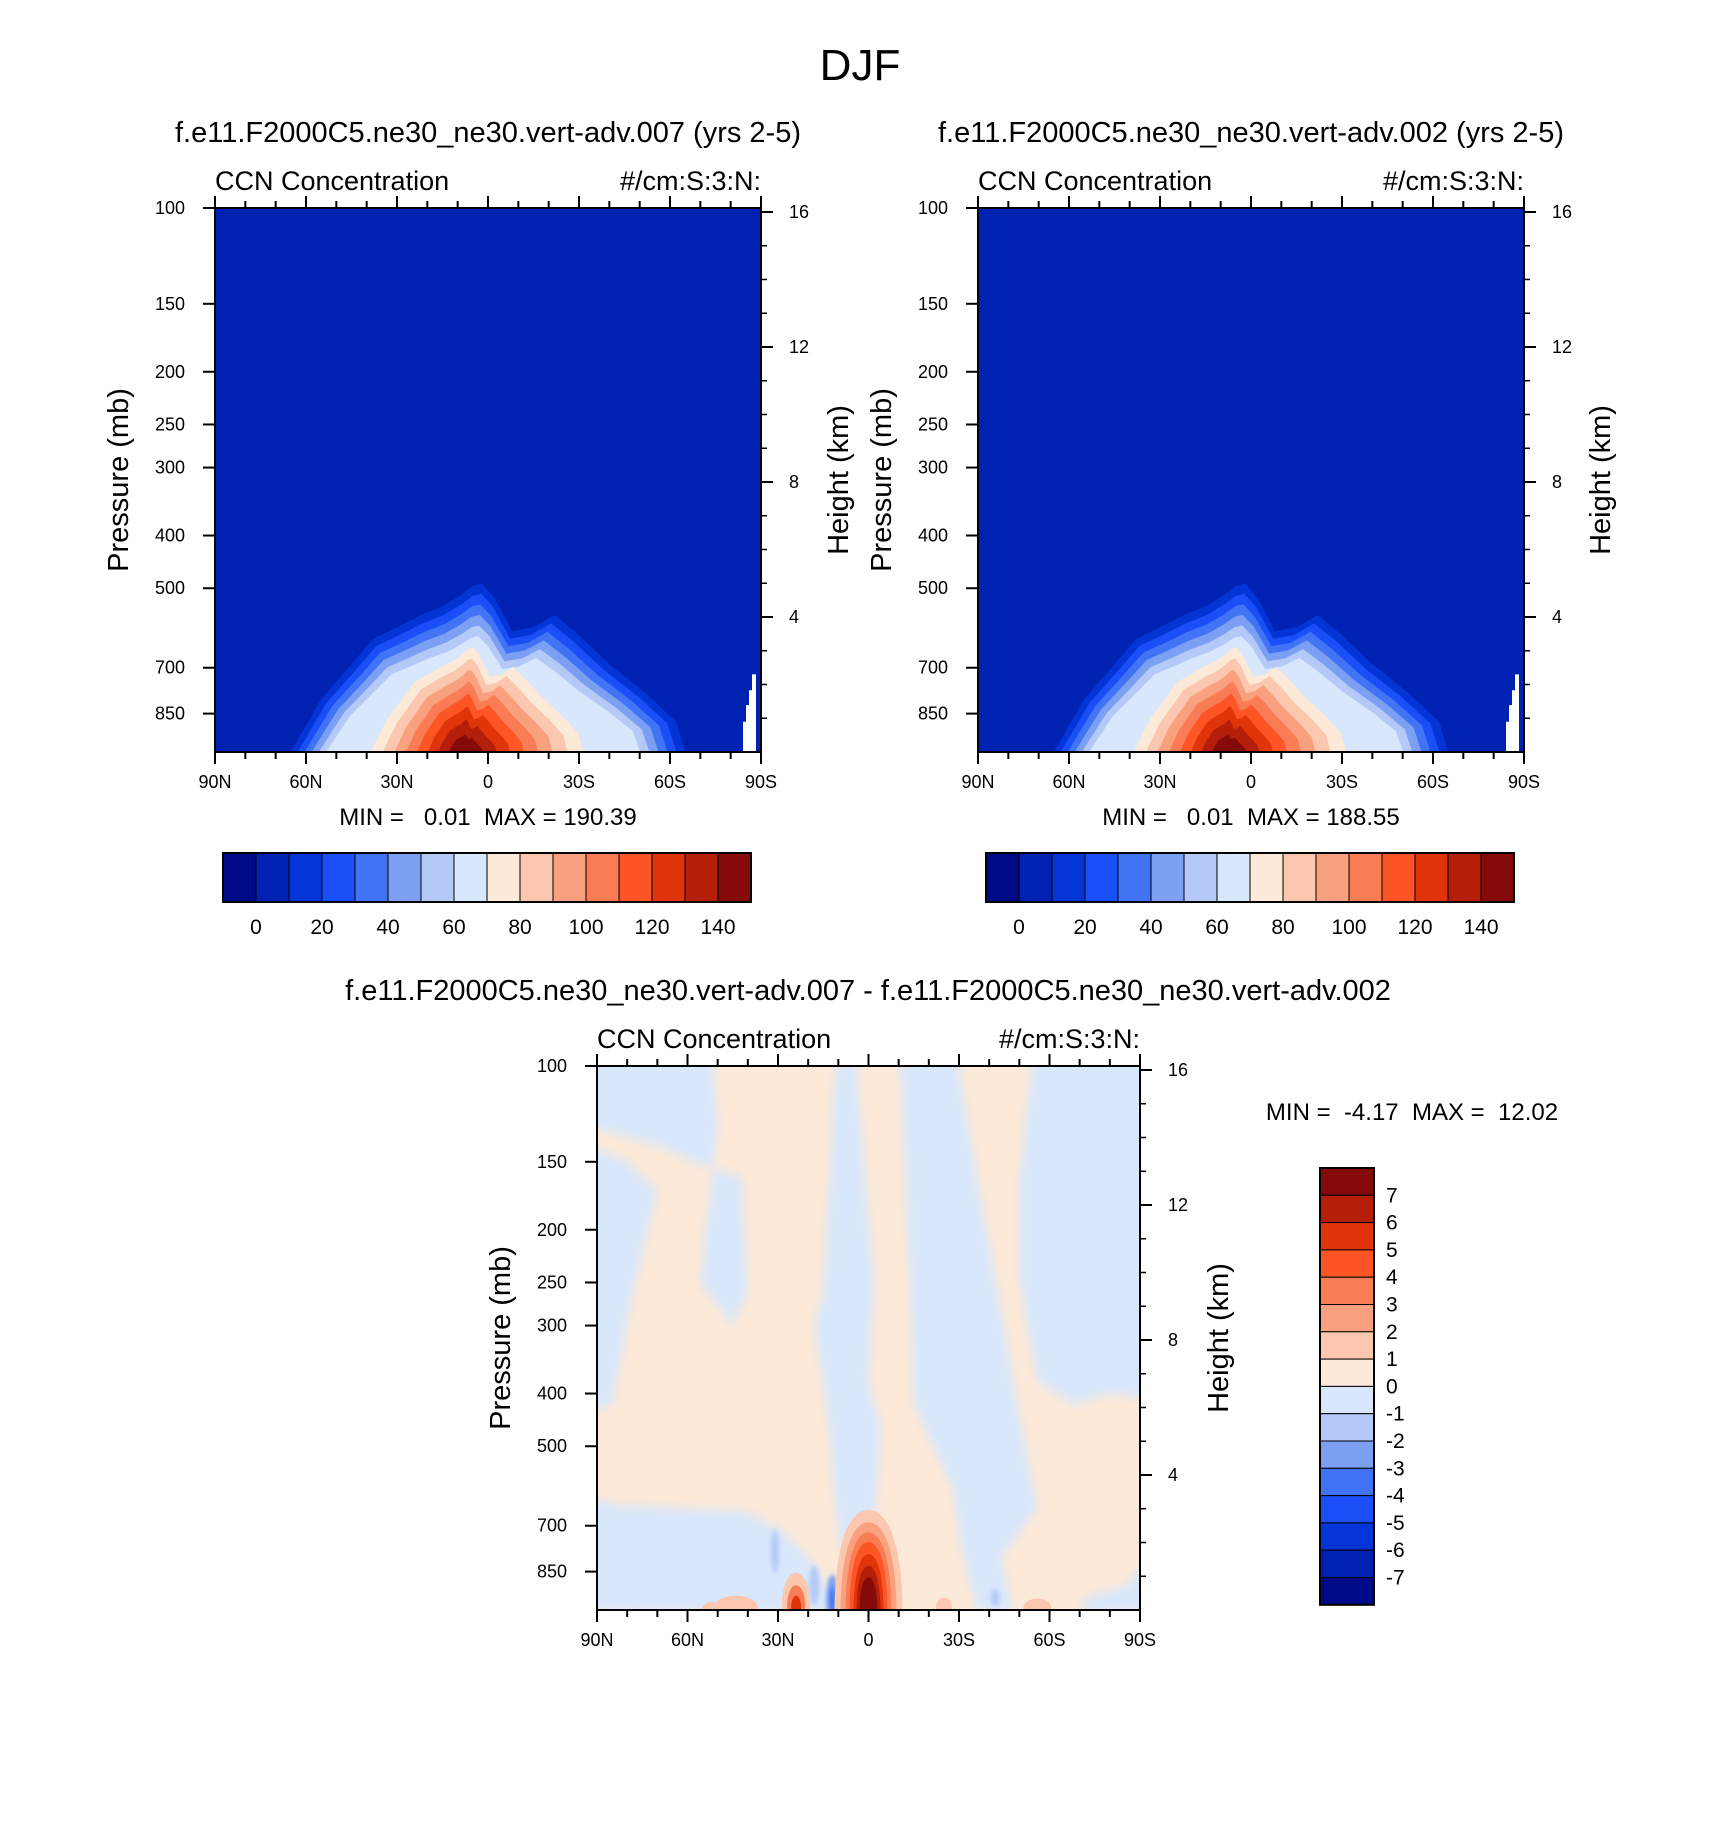  I want to click on colorbar-label: 40, so click(387, 927).